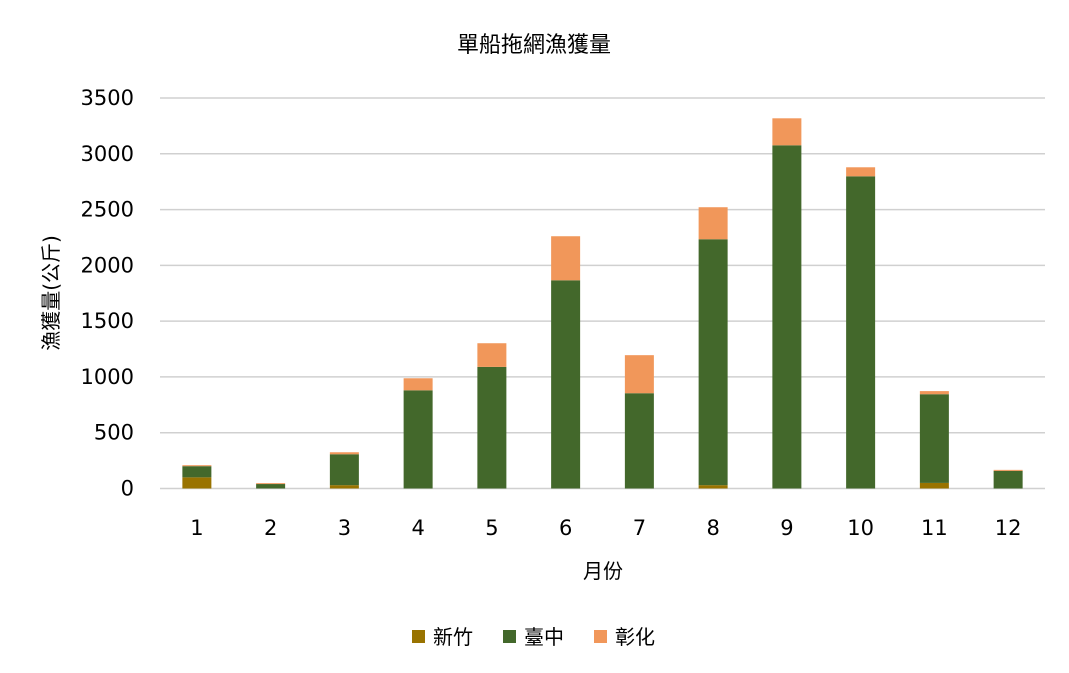  I want to click on x-tick-label: 12, so click(1008, 528).